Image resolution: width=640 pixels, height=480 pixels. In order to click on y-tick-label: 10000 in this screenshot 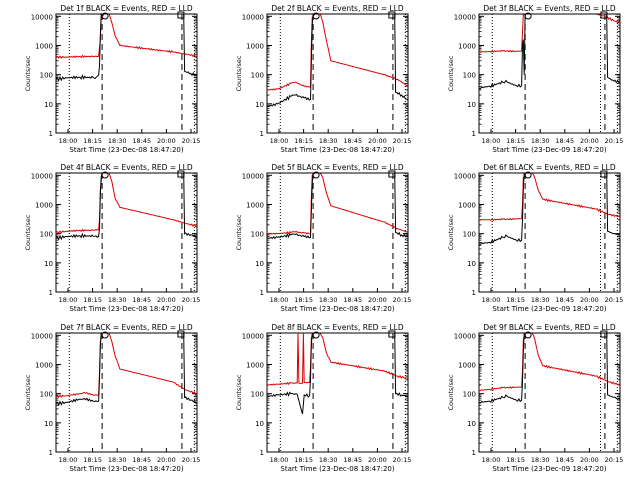, I will do `click(42, 336)`.